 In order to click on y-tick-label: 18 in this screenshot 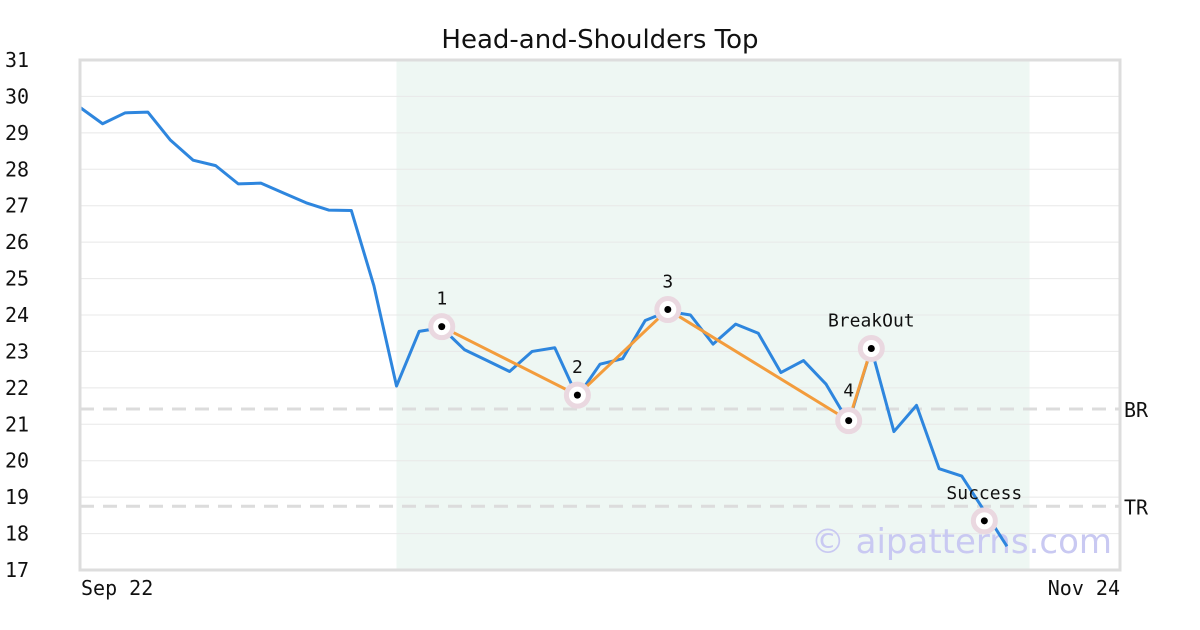, I will do `click(17, 534)`.